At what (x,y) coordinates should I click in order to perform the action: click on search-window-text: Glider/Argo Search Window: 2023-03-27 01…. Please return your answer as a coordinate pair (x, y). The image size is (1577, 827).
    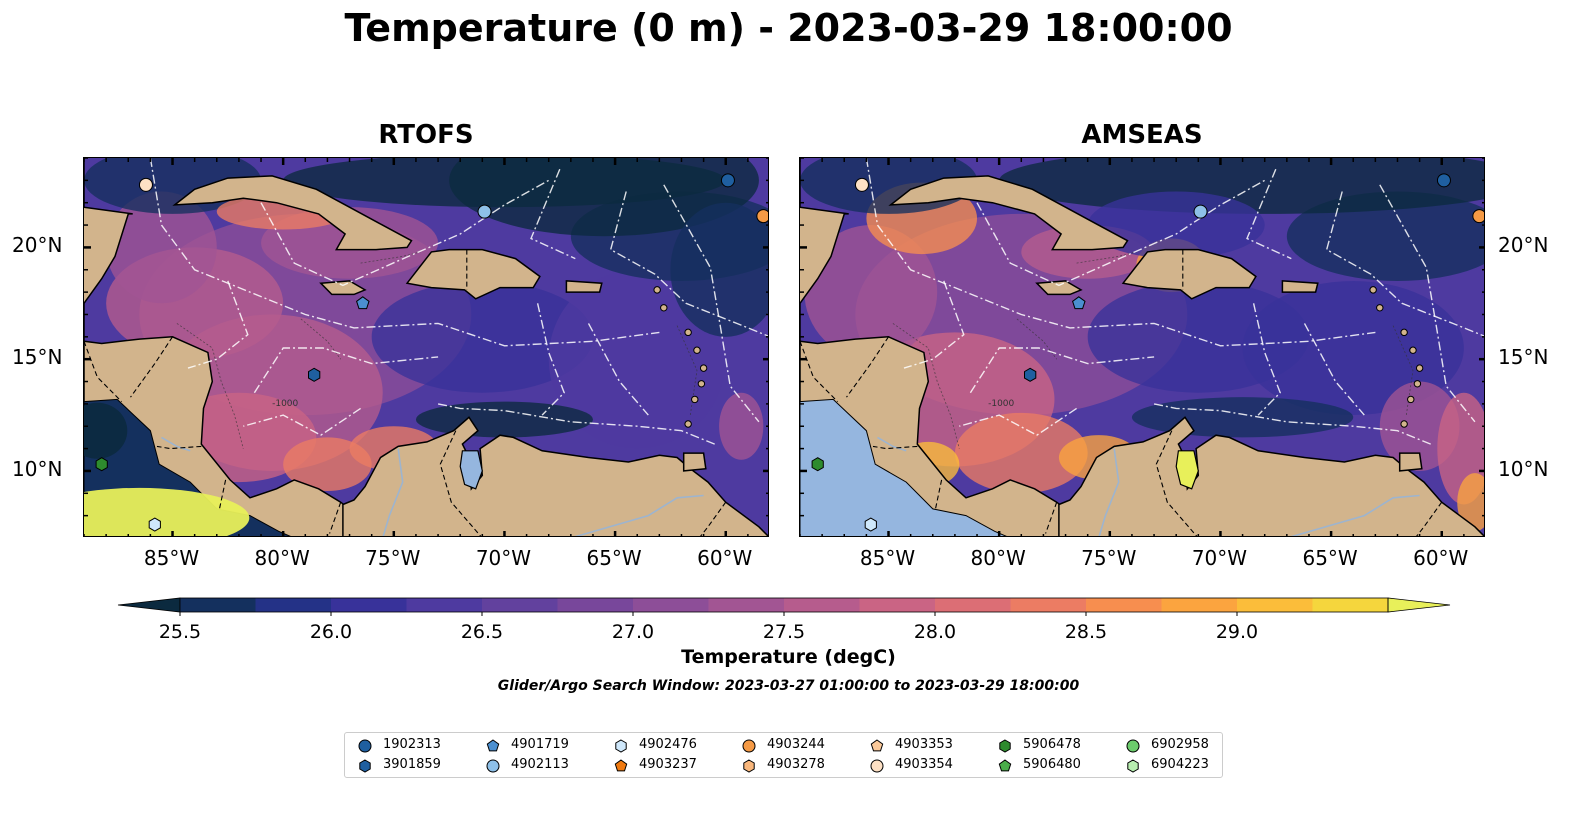
    Looking at the image, I should click on (788, 686).